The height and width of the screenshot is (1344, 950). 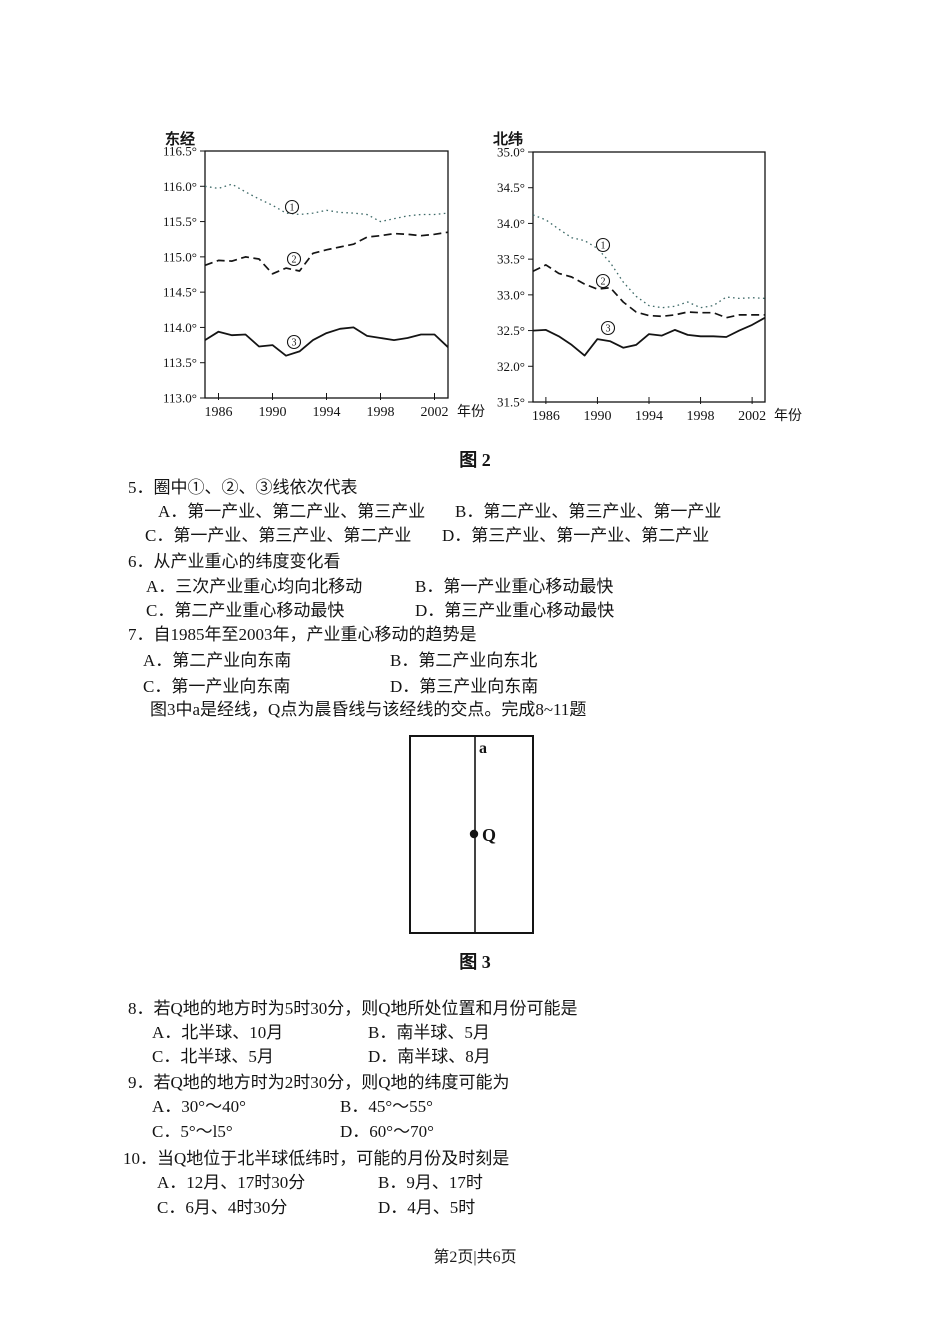 What do you see at coordinates (192, 1131) in the screenshot?
I see `option-c: C．5°～l5°` at bounding box center [192, 1131].